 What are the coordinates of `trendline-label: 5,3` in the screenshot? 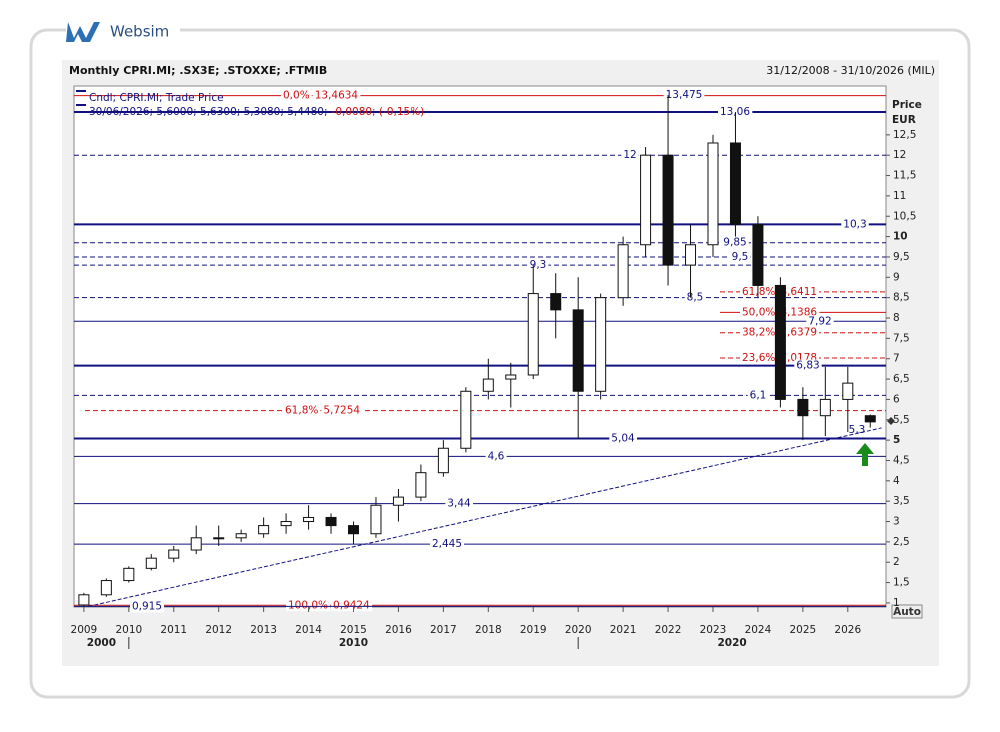 It's located at (857, 430).